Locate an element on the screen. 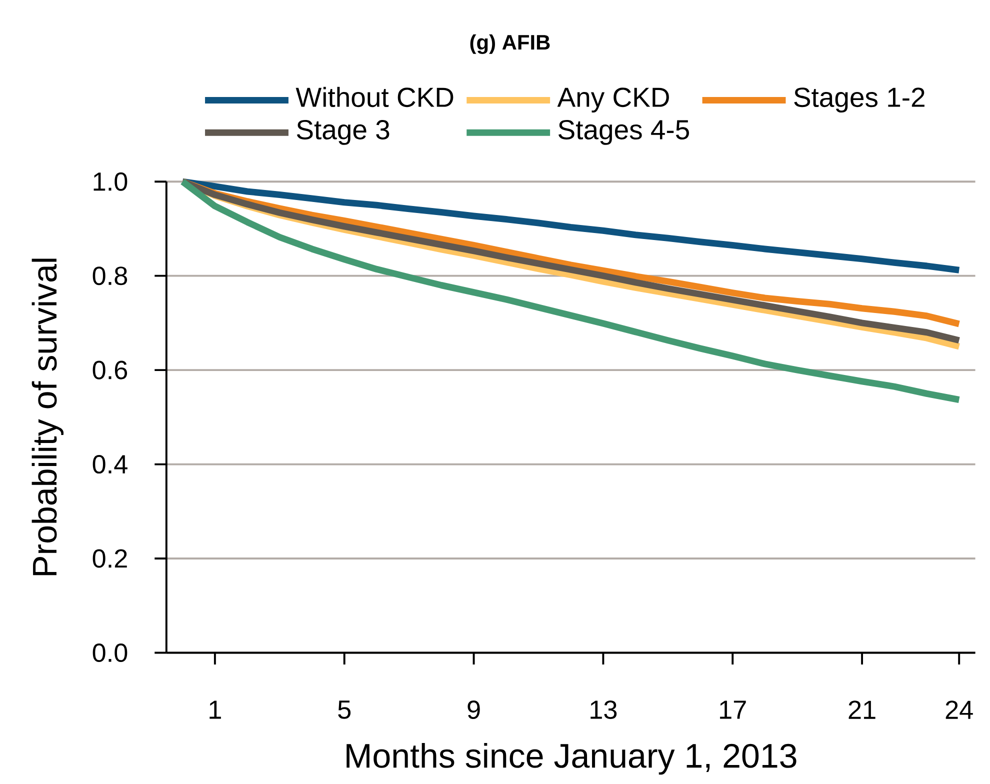 The height and width of the screenshot is (784, 990). legend-label: Without CKD is located at coordinates (375, 96).